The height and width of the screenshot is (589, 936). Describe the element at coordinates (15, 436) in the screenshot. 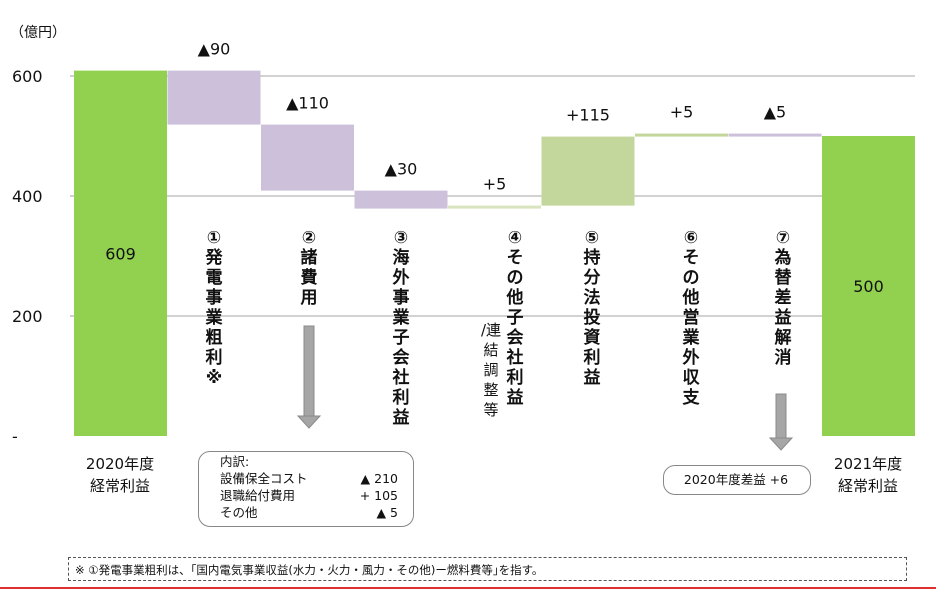

I see `y-tick-label: -` at that location.